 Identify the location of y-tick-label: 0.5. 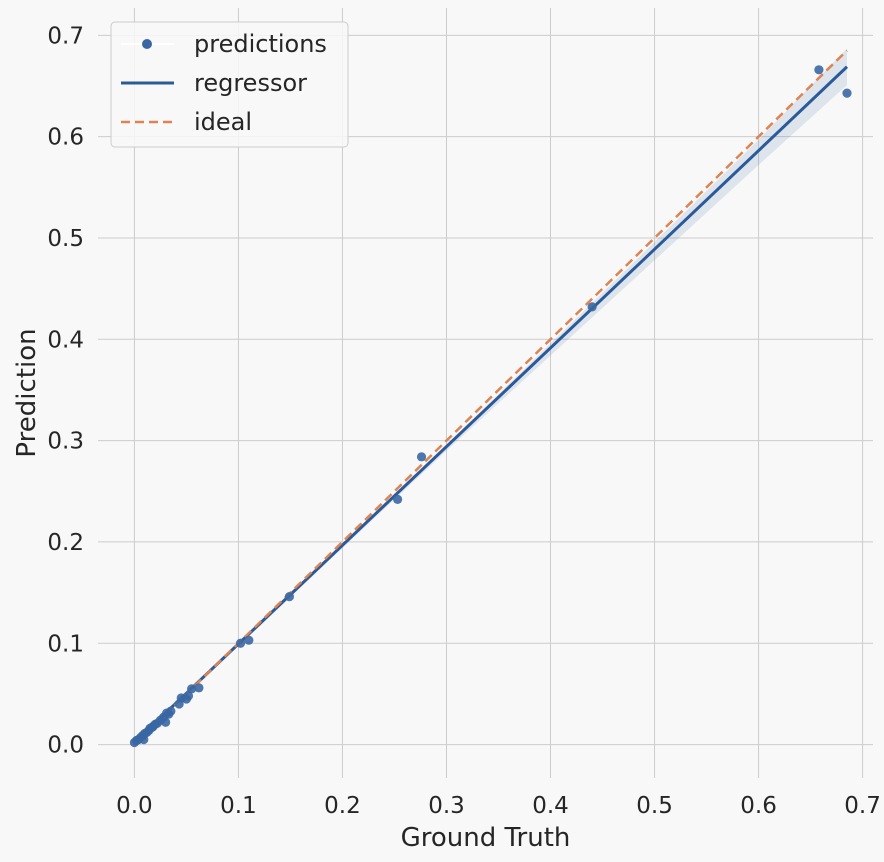
(65, 239).